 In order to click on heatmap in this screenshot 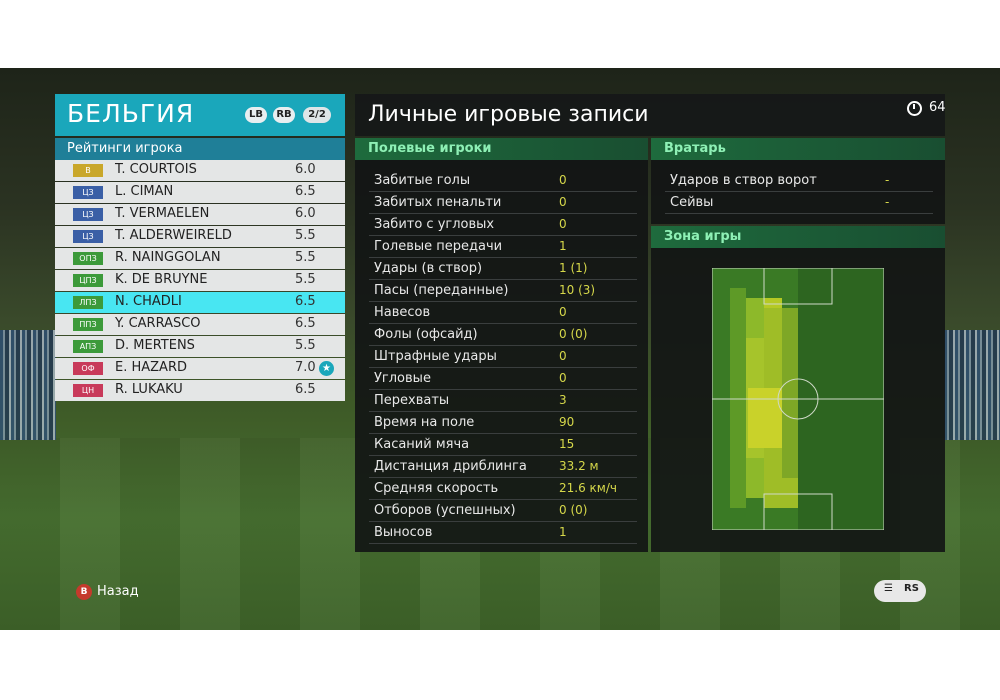, I will do `click(798, 399)`.